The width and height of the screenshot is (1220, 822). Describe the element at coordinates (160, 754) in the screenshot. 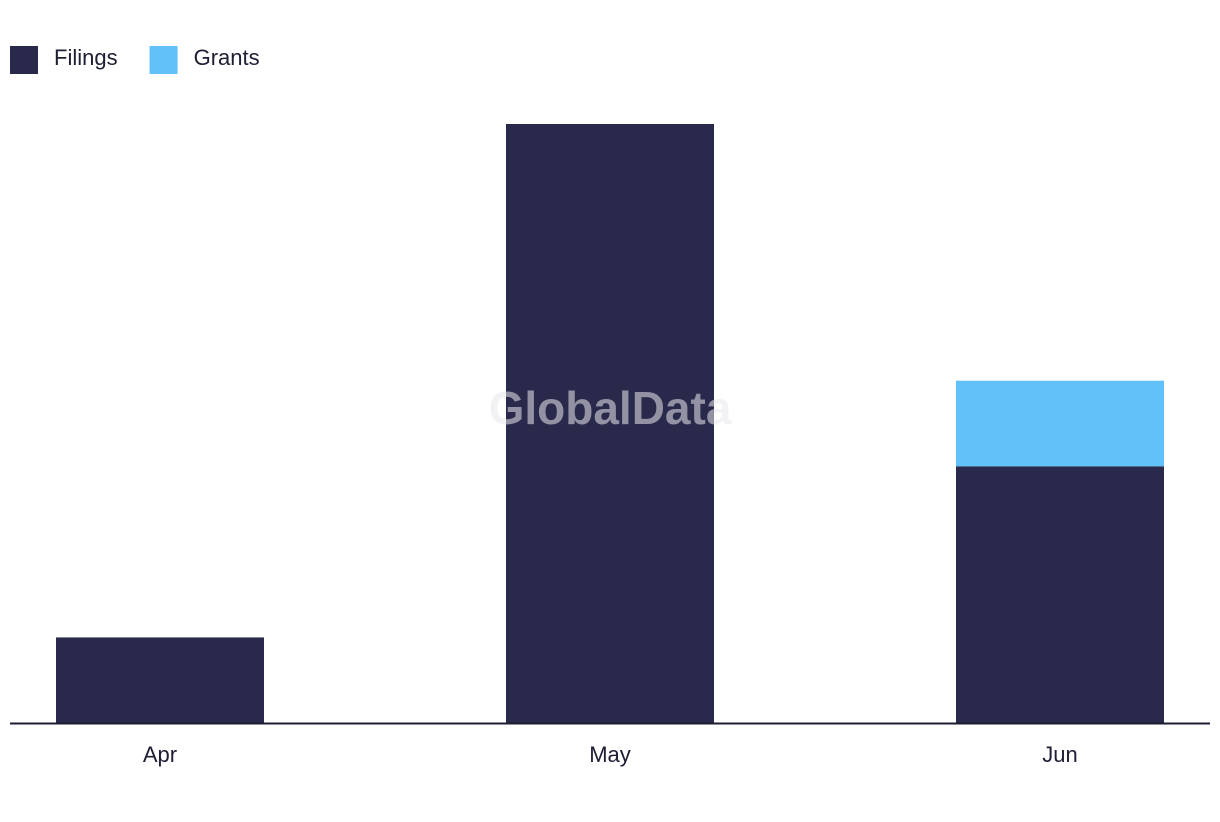

I see `x-tick-label: Apr` at that location.